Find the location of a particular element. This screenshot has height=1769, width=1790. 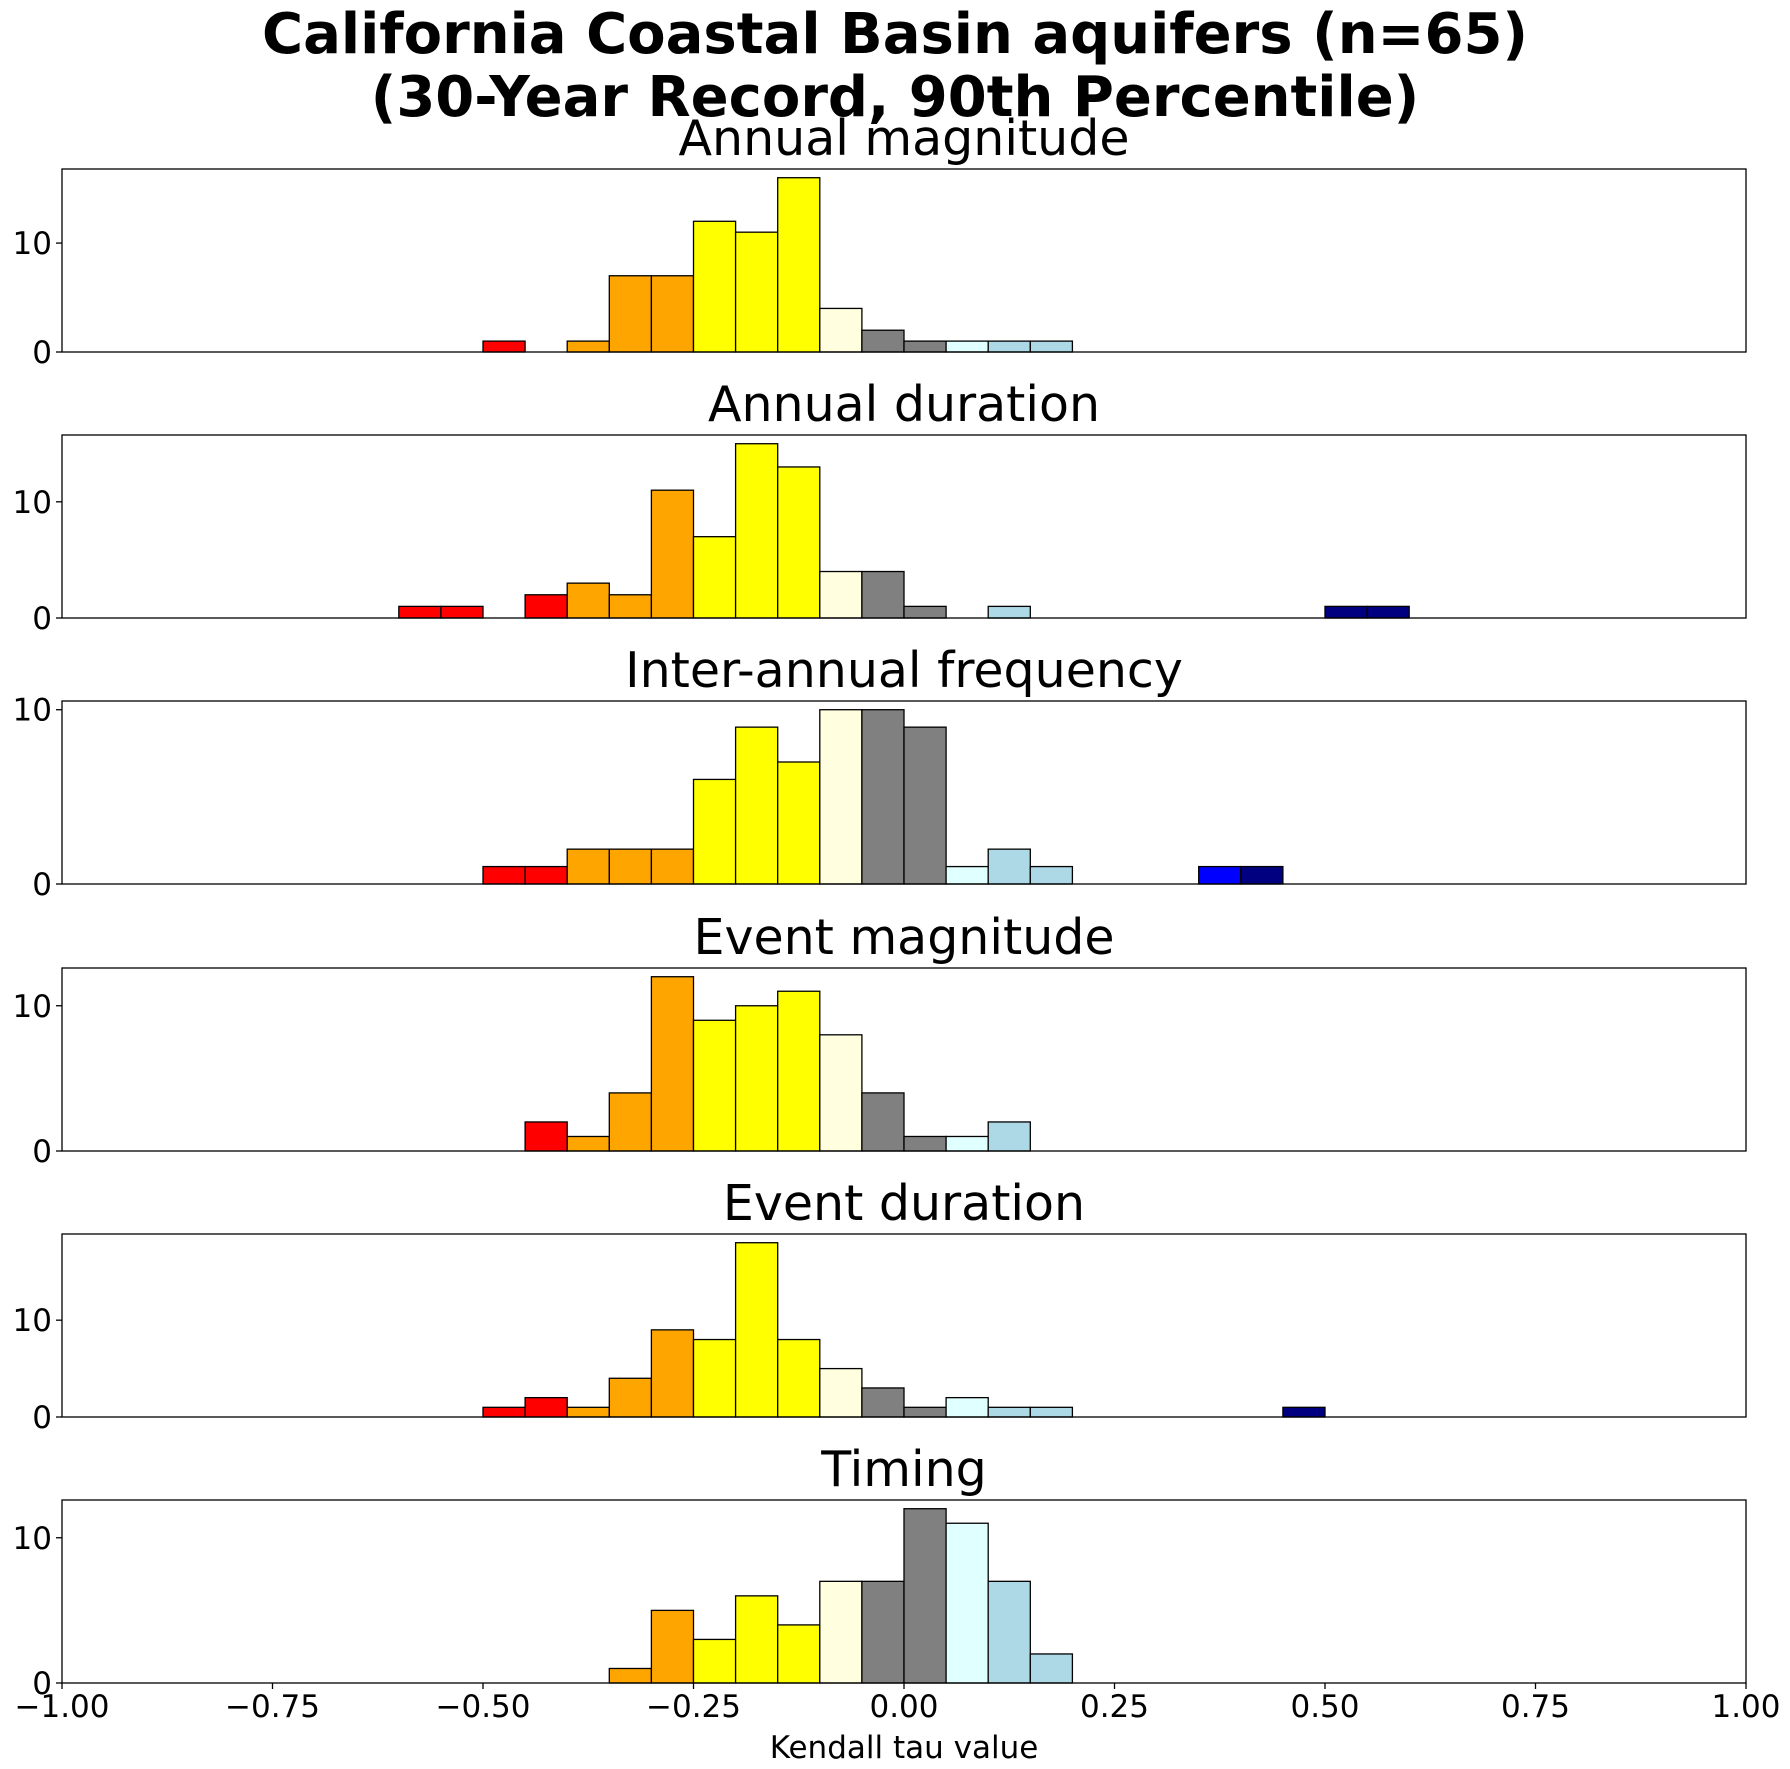

panel-3: Inter-annual frequency 0 10 is located at coordinates (880, 772).